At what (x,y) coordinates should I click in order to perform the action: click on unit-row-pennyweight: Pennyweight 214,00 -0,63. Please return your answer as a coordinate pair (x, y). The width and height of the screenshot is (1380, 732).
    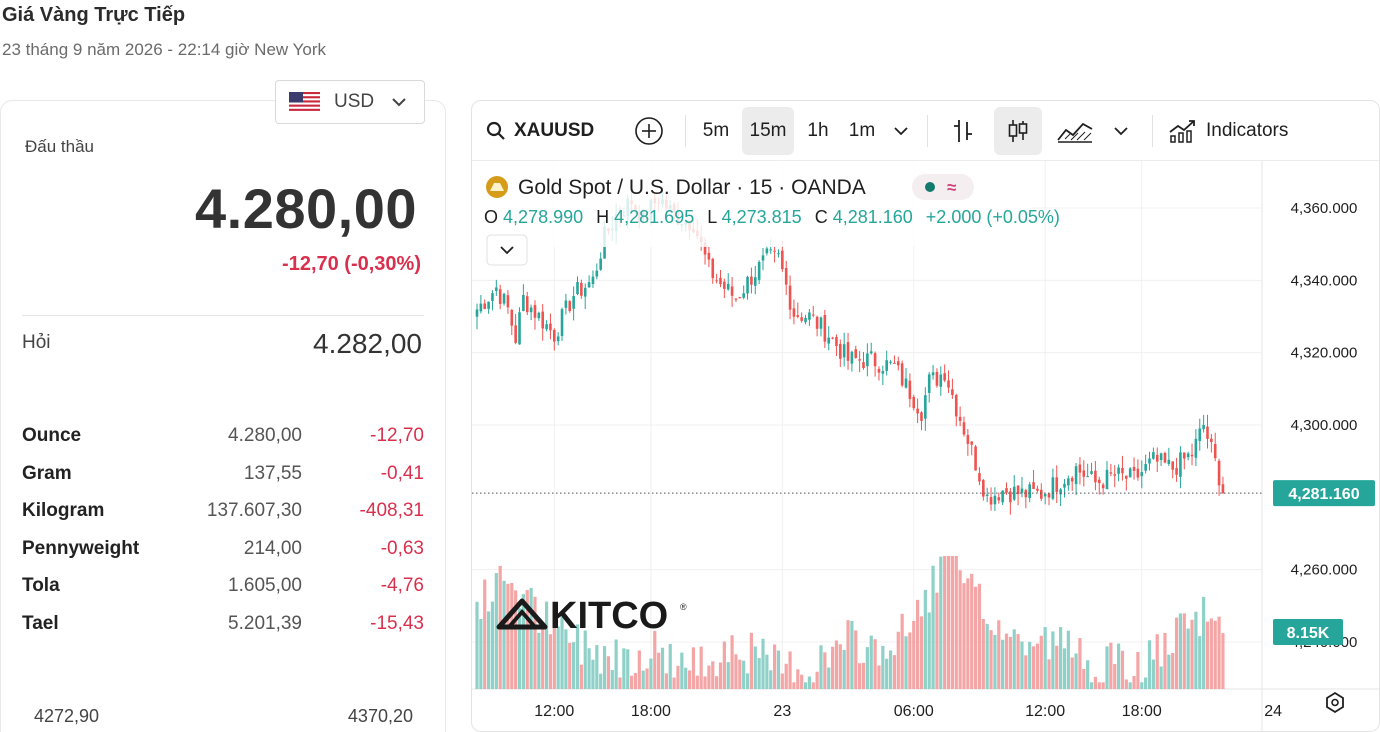
    Looking at the image, I should click on (227, 557).